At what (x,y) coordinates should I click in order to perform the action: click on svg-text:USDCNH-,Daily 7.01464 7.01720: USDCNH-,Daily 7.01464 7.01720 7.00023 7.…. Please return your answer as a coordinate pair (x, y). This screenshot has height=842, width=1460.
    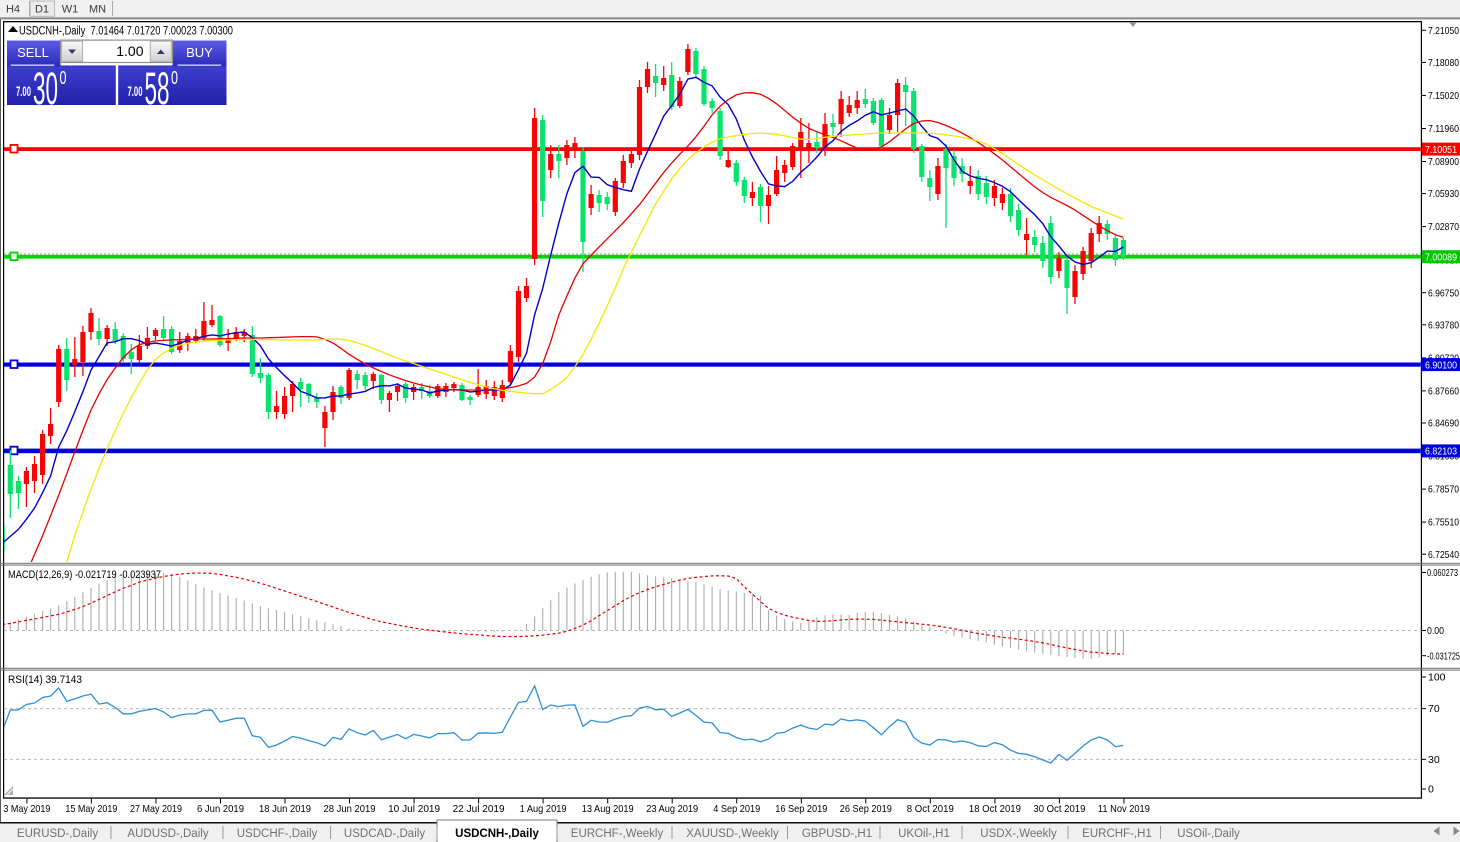
    Looking at the image, I should click on (126, 32).